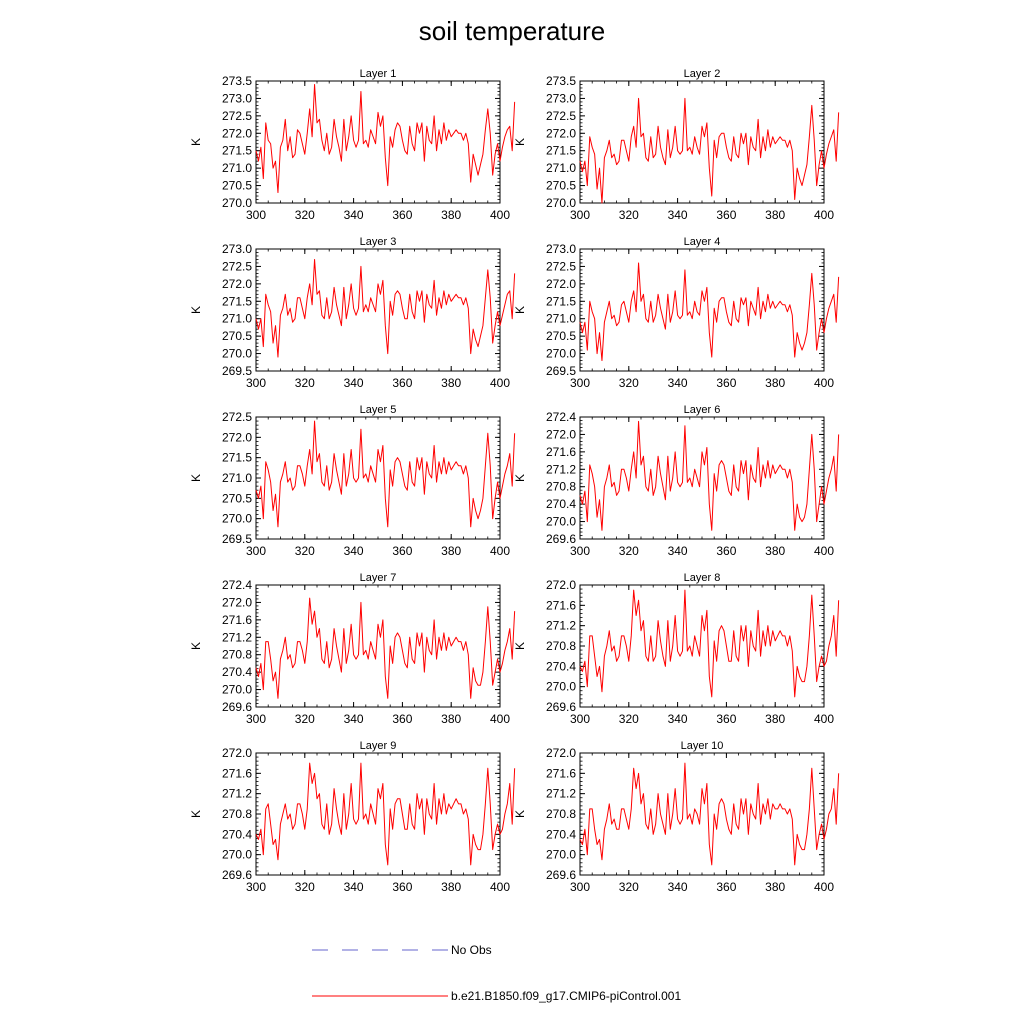 This screenshot has height=1024, width=1024. Describe the element at coordinates (512, 31) in the screenshot. I see `figure-title: soil temperature` at that location.